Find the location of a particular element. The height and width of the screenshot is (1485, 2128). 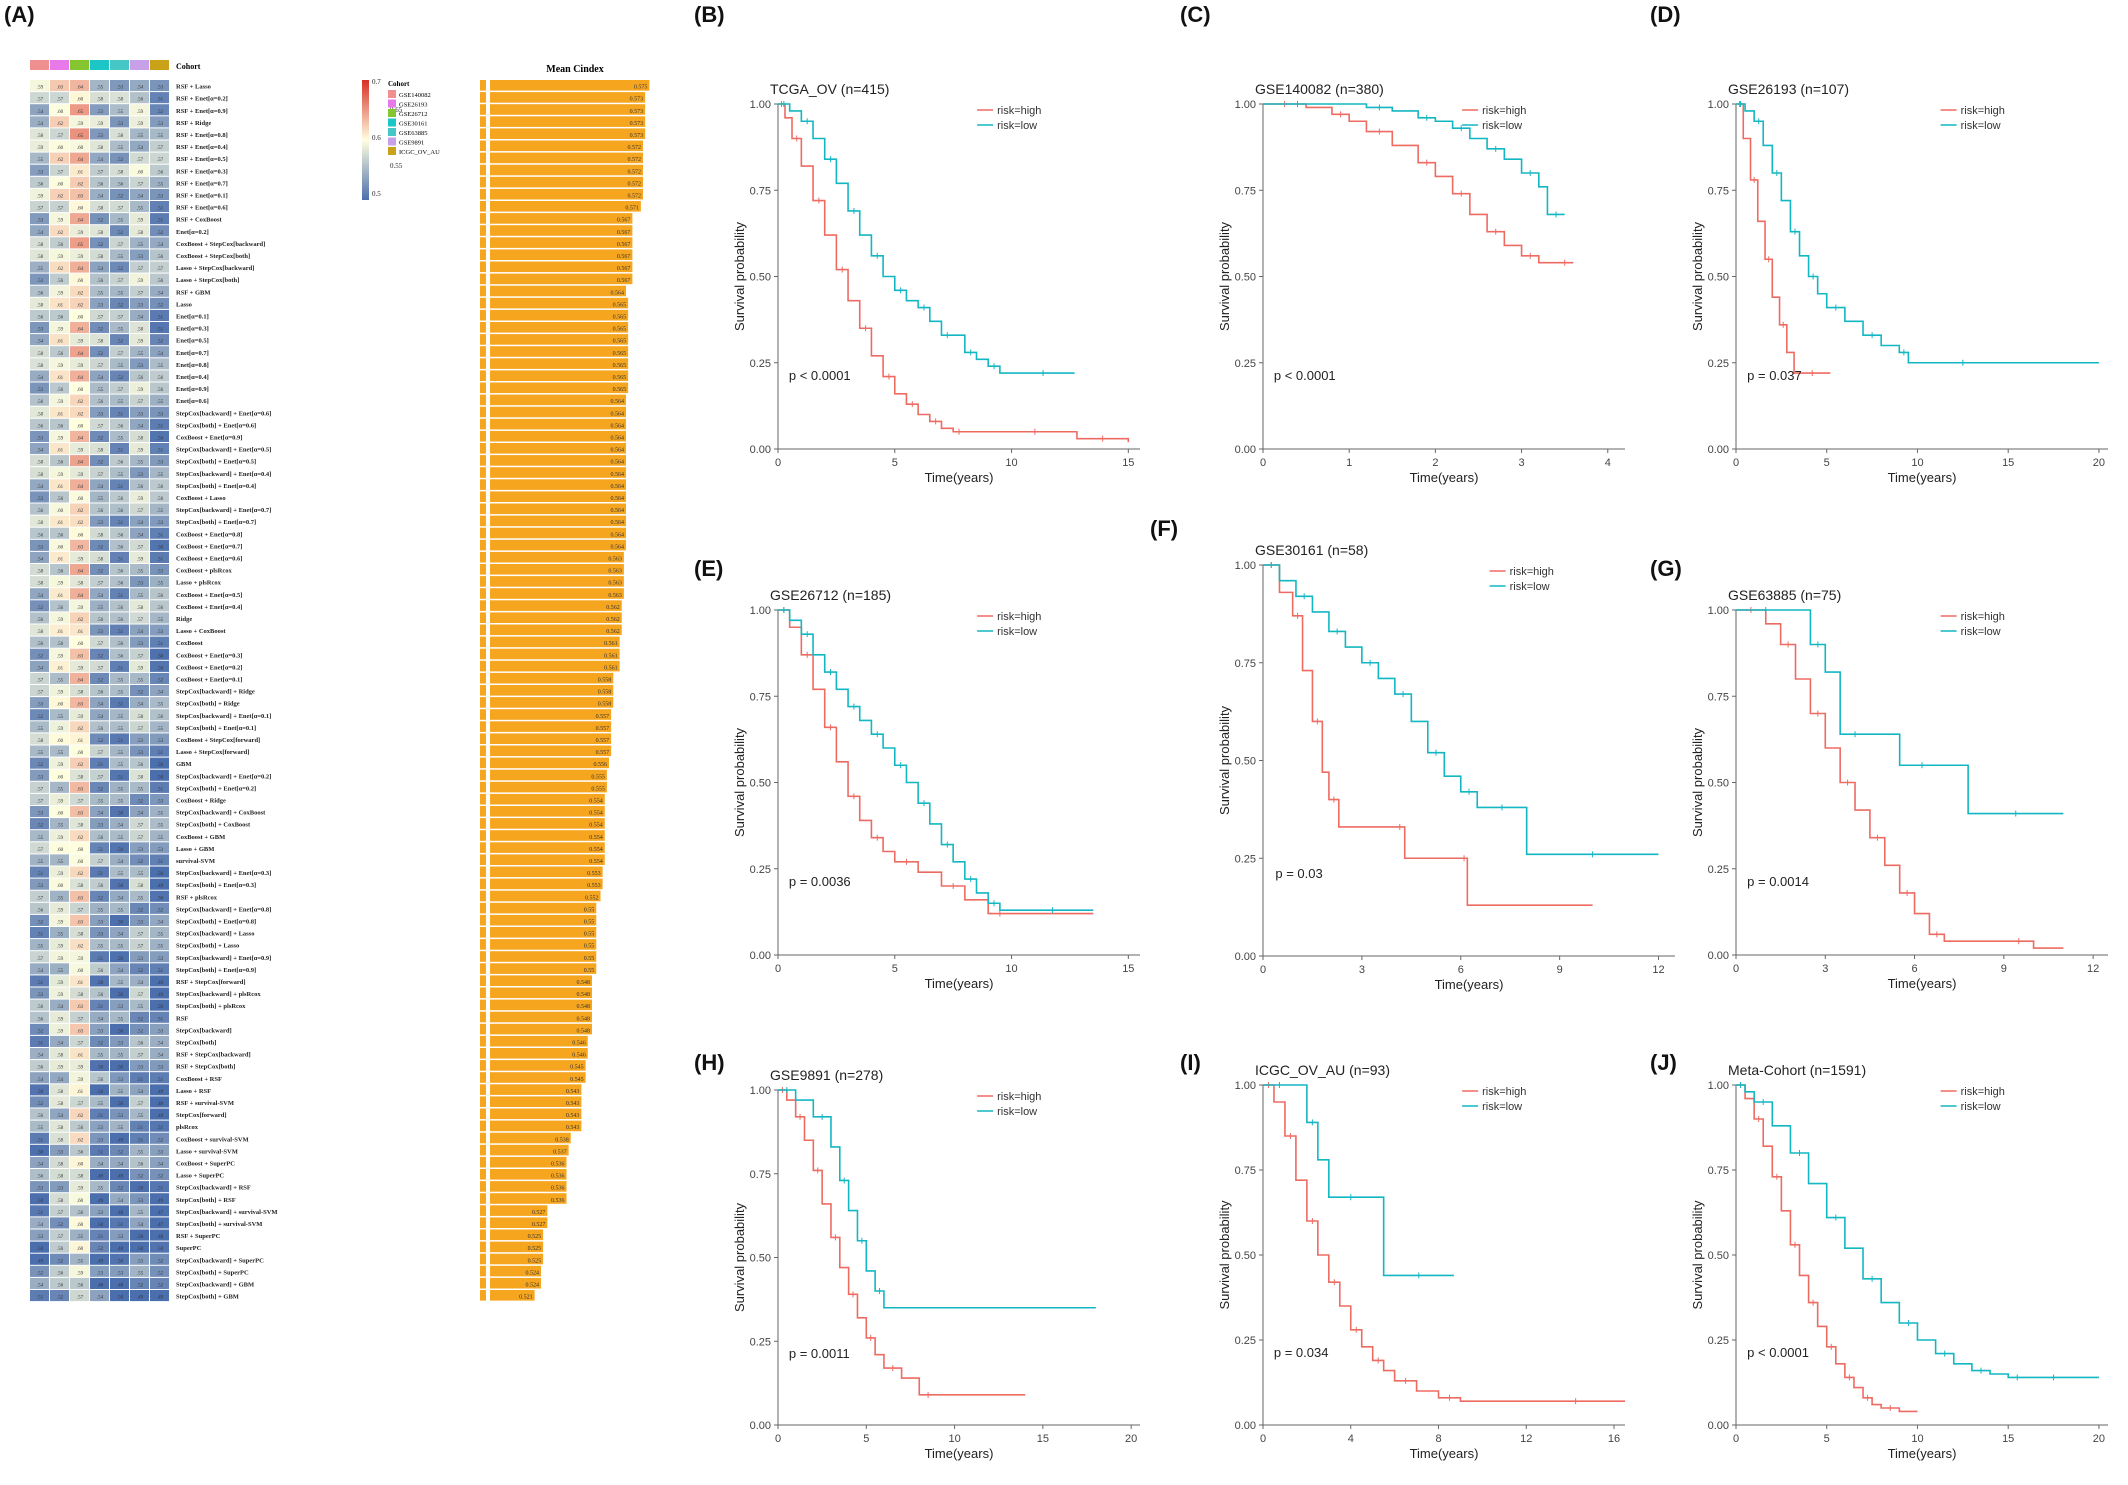

cindex-bar-label: 0.572 is located at coordinates (635, 148).